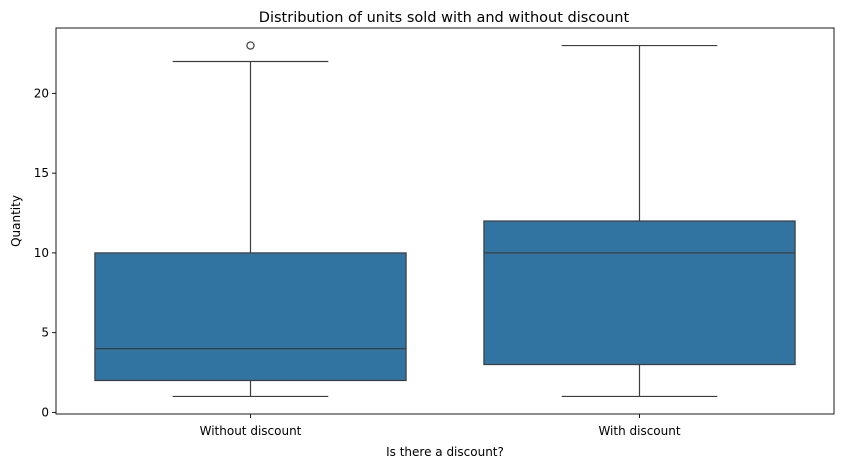  What do you see at coordinates (41, 93) in the screenshot?
I see `y-tick-label: 20` at bounding box center [41, 93].